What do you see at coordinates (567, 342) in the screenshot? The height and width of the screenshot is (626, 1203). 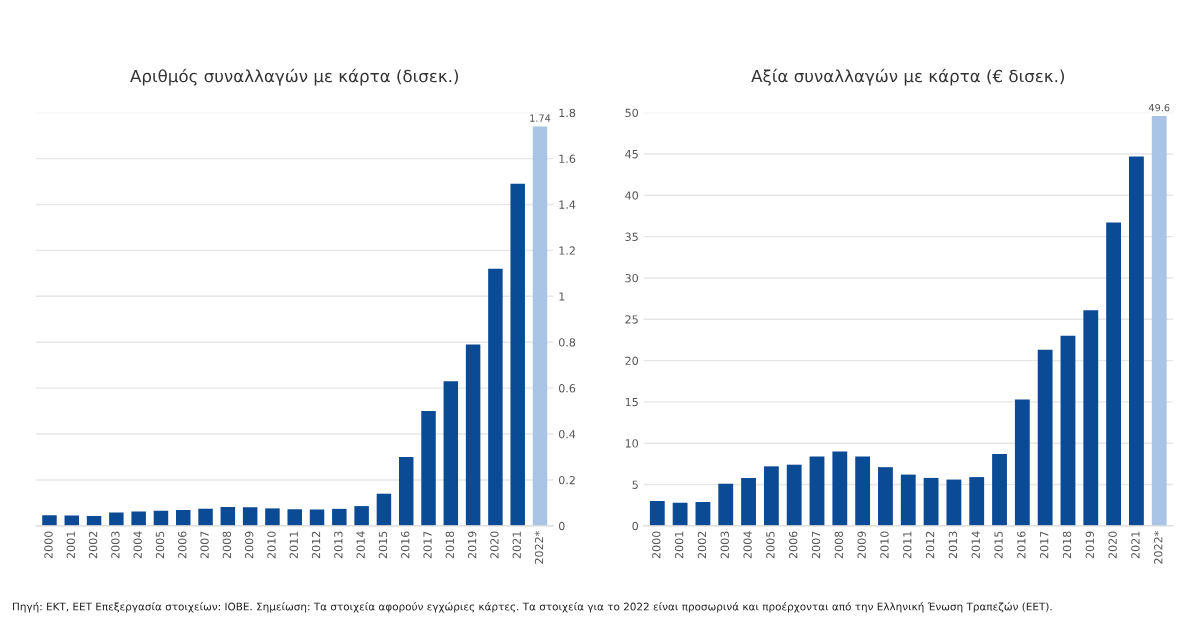 I see `y-tick-label: 0.8` at bounding box center [567, 342].